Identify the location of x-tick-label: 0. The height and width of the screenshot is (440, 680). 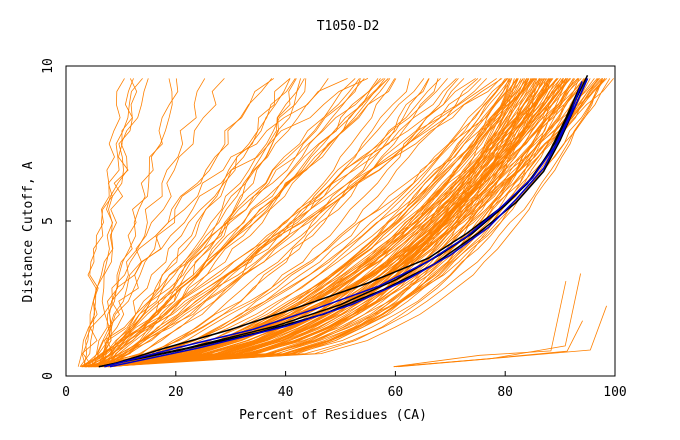
(66, 392).